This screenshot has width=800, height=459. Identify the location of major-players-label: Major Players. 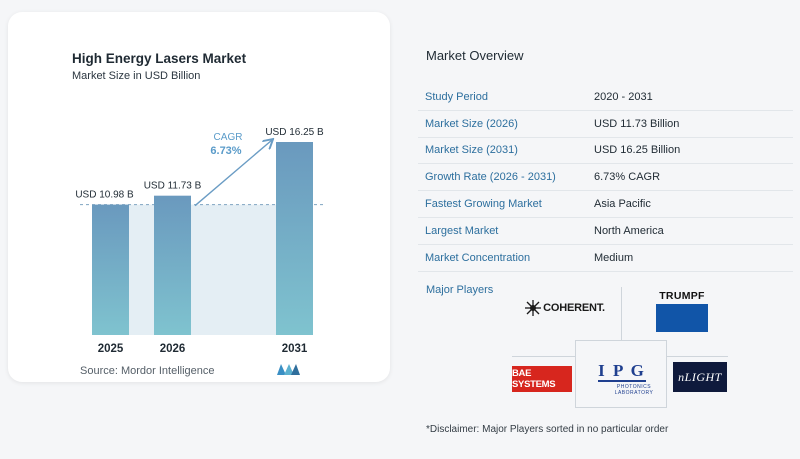
(460, 290).